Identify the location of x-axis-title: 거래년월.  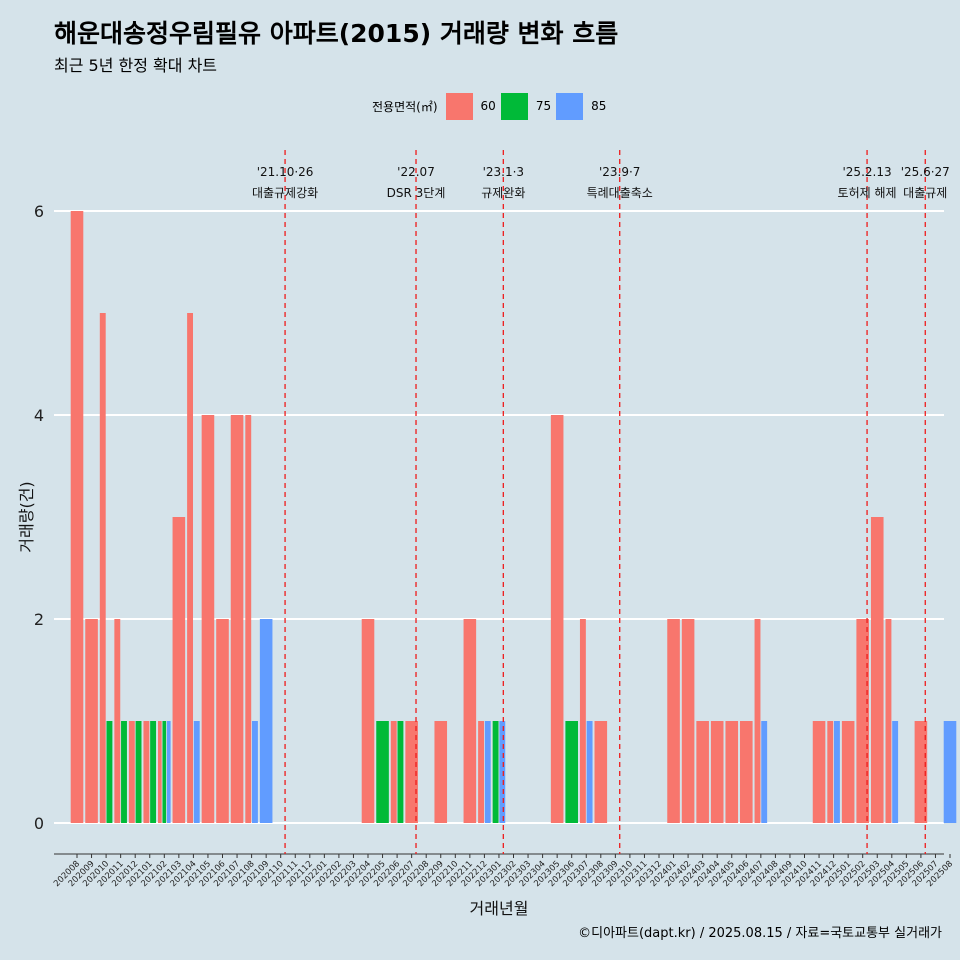
(499, 908).